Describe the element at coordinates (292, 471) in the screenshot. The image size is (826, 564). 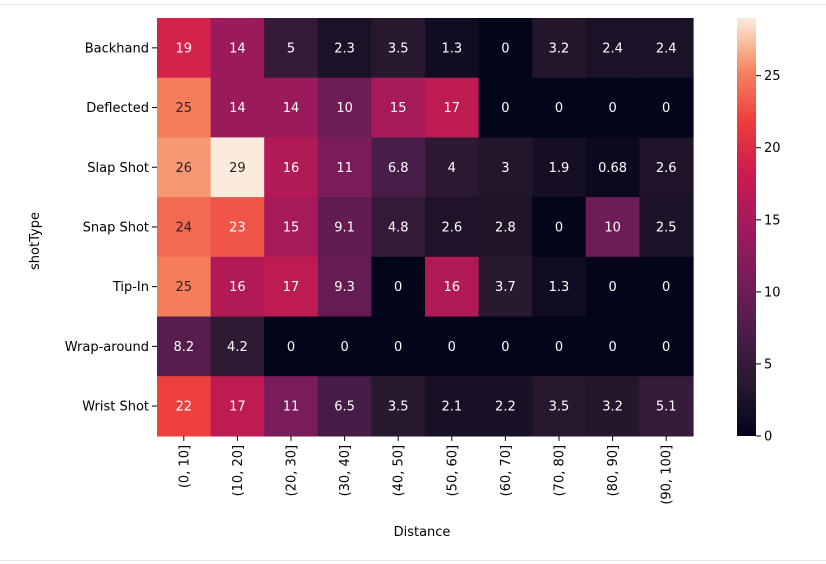
I see `x-tick-label: (20, 30]` at that location.